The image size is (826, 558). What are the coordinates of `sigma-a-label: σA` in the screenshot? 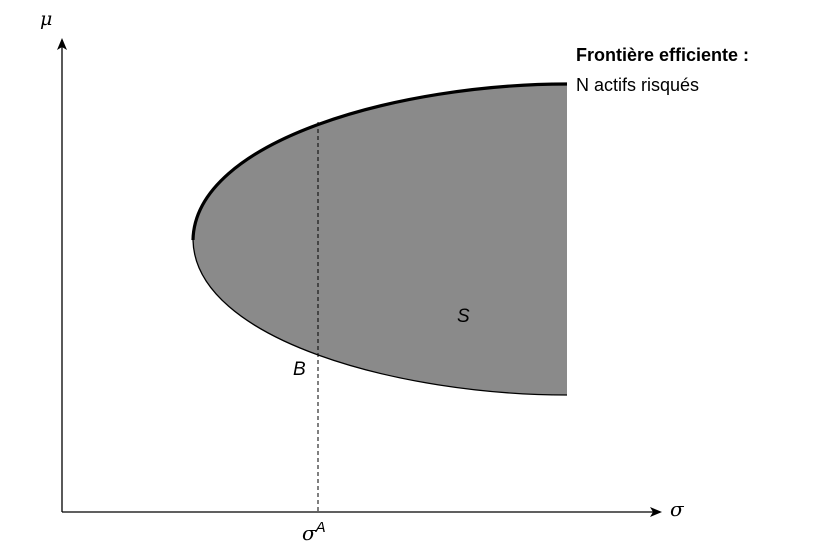 It's located at (314, 532).